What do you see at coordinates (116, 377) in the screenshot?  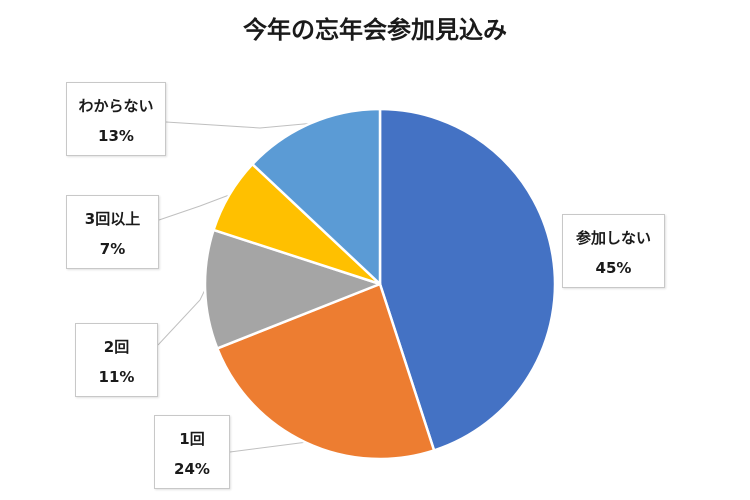 I see `data-label-percent: 11%` at bounding box center [116, 377].